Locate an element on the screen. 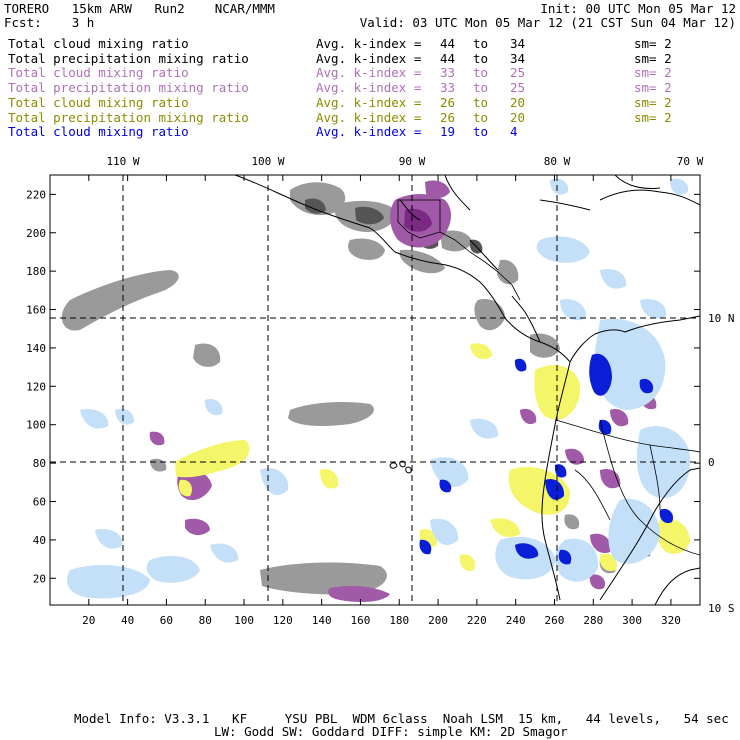  legend-smoothing-2: sm= 2 is located at coordinates (653, 73).